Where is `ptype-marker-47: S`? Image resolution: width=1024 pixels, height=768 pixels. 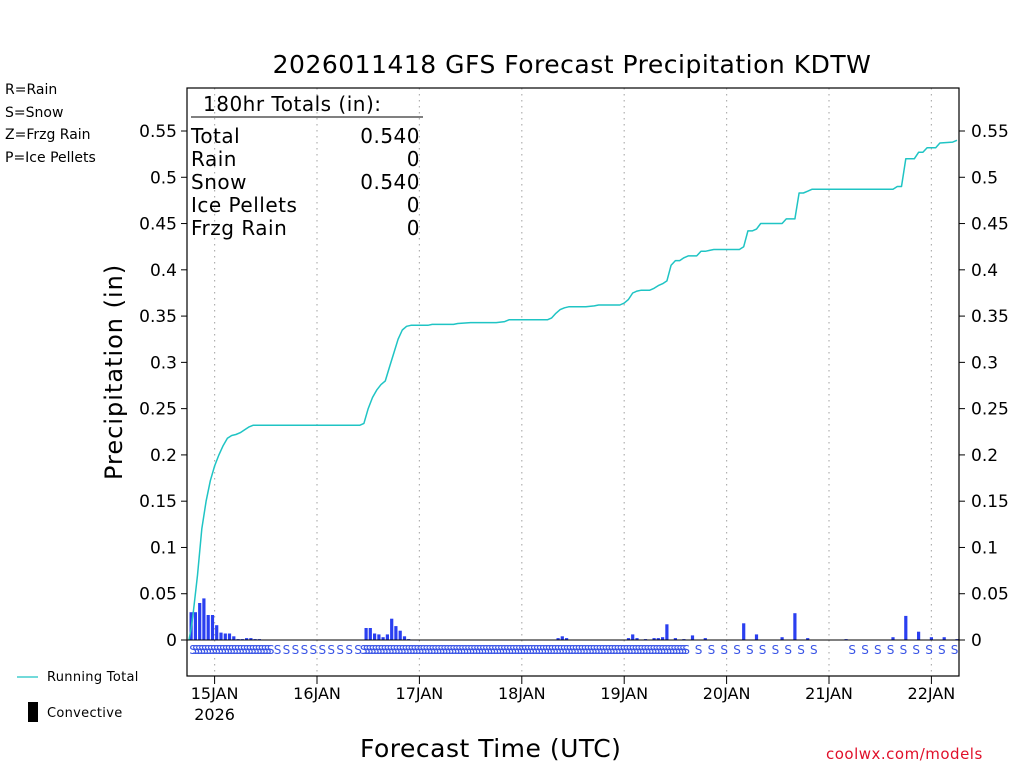 ptype-marker-47: S is located at coordinates (394, 650).